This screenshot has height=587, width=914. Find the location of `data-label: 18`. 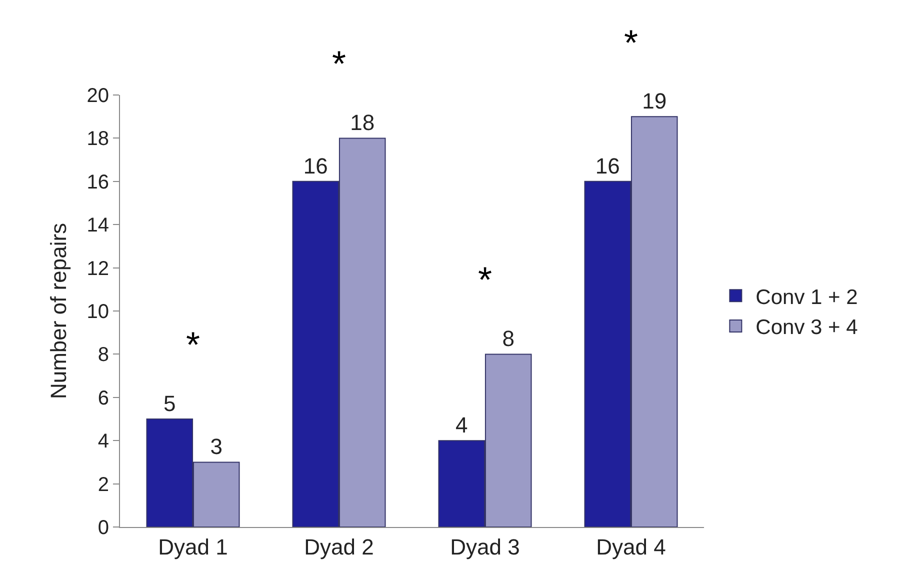

data-label: 18 is located at coordinates (362, 123).